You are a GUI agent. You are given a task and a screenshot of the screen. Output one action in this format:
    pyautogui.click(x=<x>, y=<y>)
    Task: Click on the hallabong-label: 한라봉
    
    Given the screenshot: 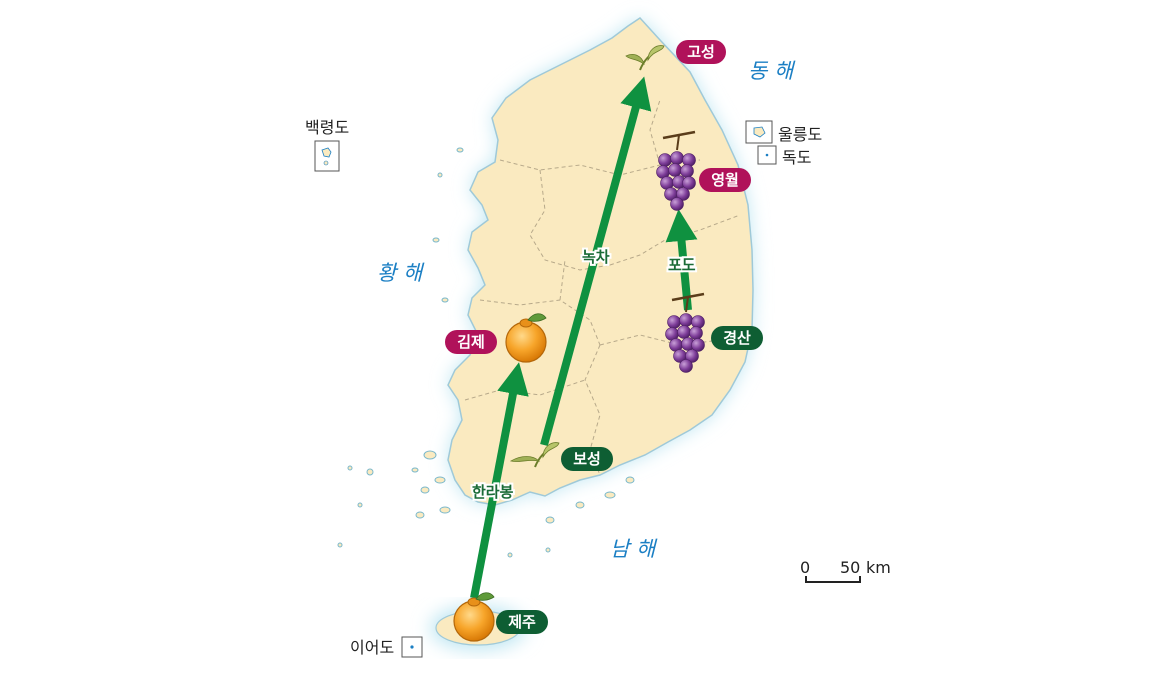 What is the action you would take?
    pyautogui.click(x=493, y=492)
    